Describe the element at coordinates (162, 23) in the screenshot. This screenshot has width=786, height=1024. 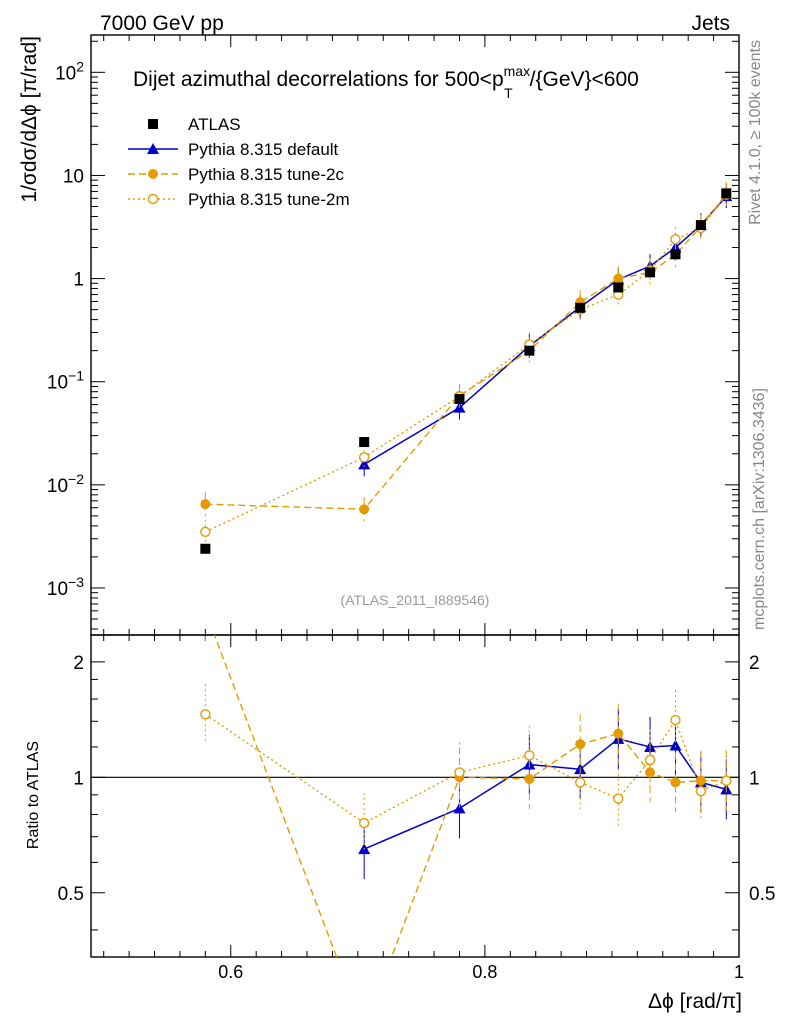
I see `header-left: 7000 GeV pp` at that location.